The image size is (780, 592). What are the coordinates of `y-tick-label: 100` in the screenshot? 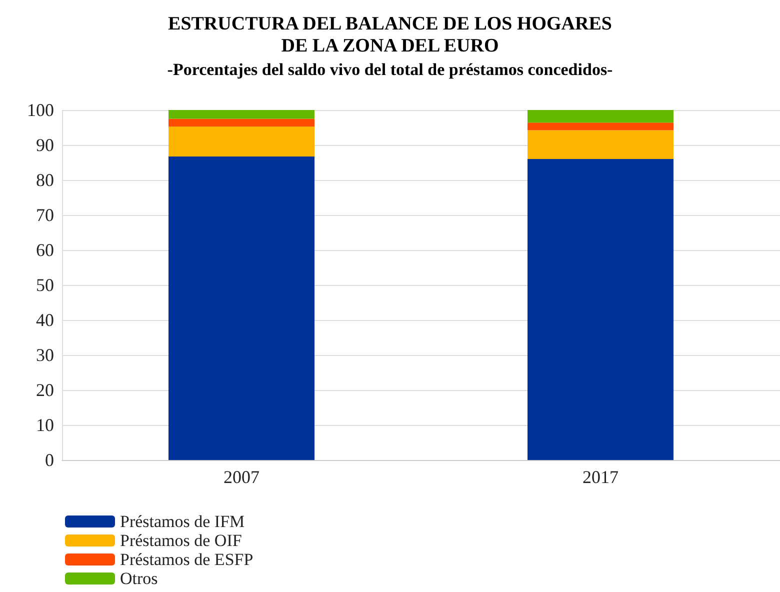 It's located at (40, 110).